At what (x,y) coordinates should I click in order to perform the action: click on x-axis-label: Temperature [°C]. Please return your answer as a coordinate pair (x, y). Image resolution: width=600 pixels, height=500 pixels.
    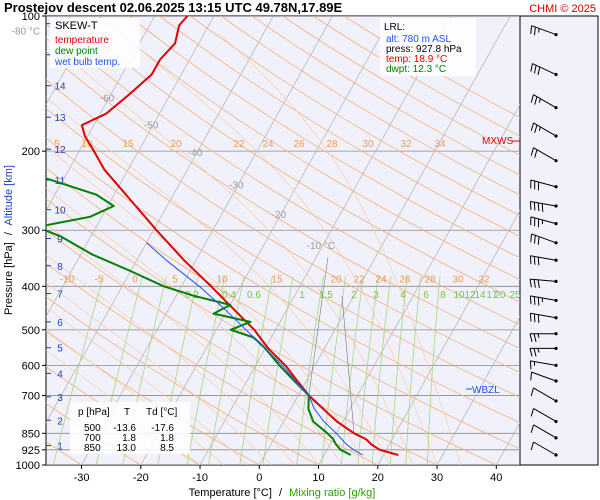
    Looking at the image, I should click on (230, 493).